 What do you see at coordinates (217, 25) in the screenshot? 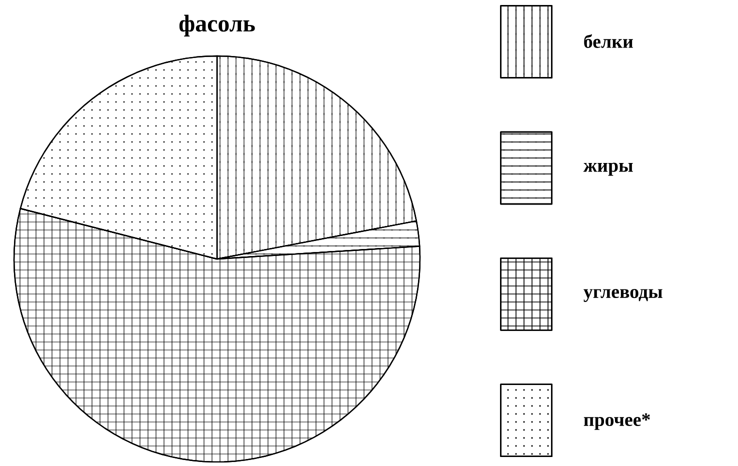
I see `chart-title: фасоль` at bounding box center [217, 25].